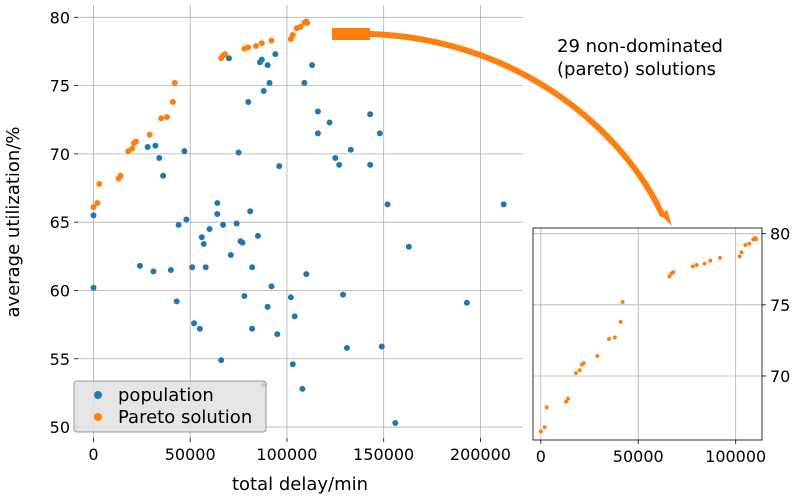 The width and height of the screenshot is (800, 500). What do you see at coordinates (60, 359) in the screenshot?
I see `main-y-tick-label: 55` at bounding box center [60, 359].